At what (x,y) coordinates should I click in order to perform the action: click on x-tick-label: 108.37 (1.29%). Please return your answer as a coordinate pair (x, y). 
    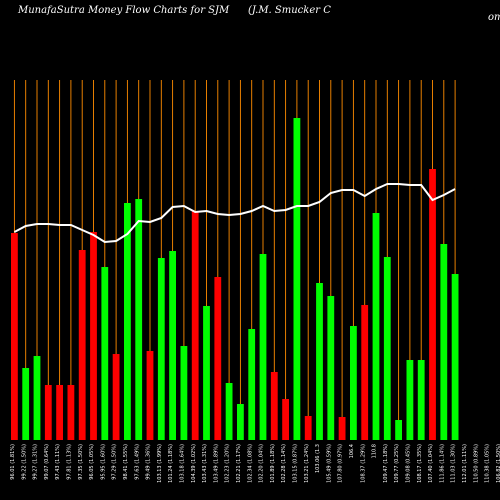
    Looking at the image, I should click on (363, 463).